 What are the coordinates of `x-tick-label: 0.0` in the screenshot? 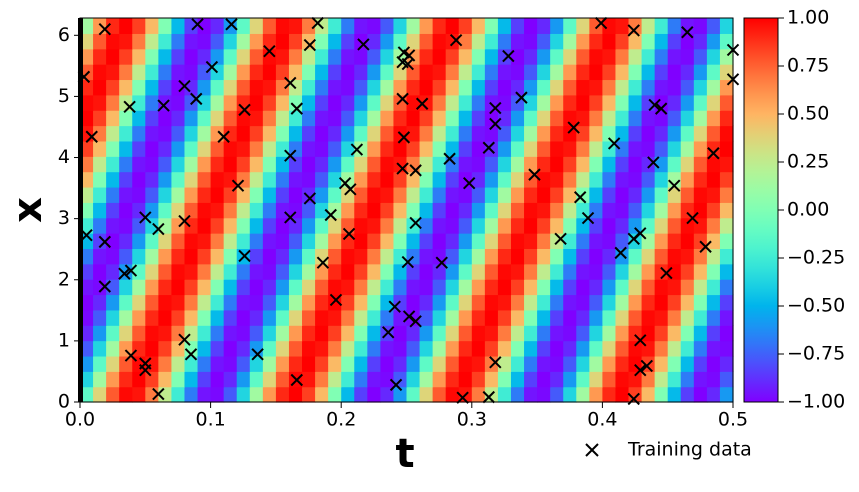 It's located at (80, 420).